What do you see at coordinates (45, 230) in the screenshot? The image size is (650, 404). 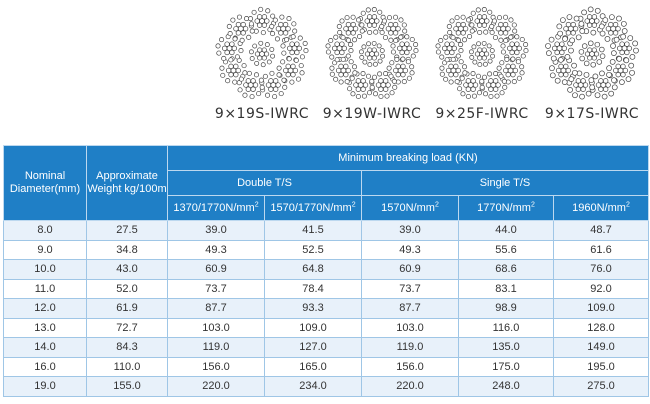 I see `table-cell: 8.0` at bounding box center [45, 230].